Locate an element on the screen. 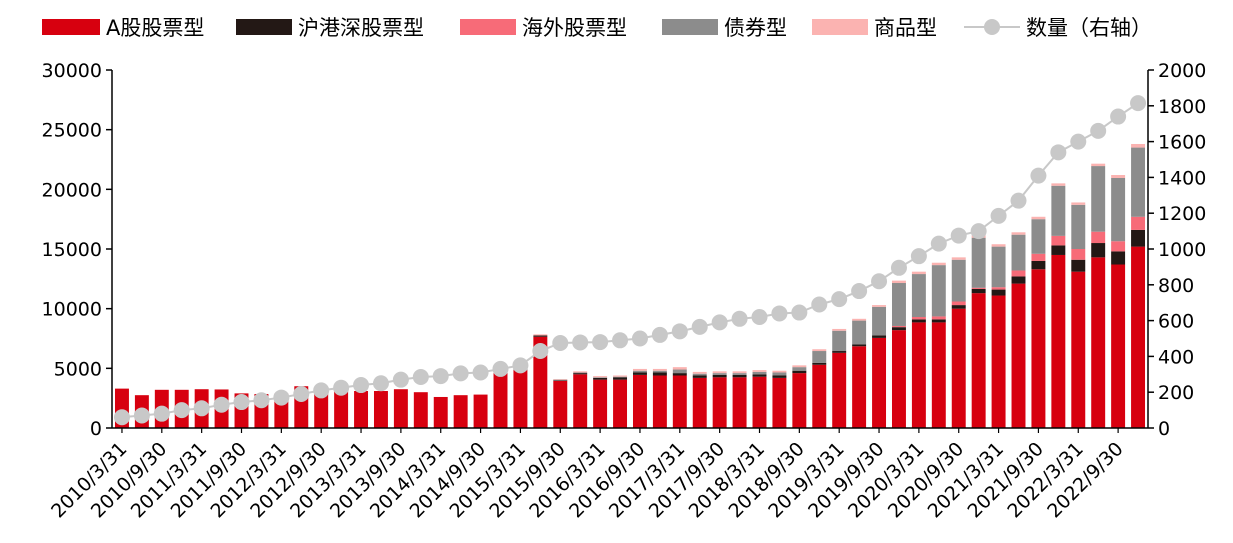  legend-label-4: 商品型 is located at coordinates (905, 28).